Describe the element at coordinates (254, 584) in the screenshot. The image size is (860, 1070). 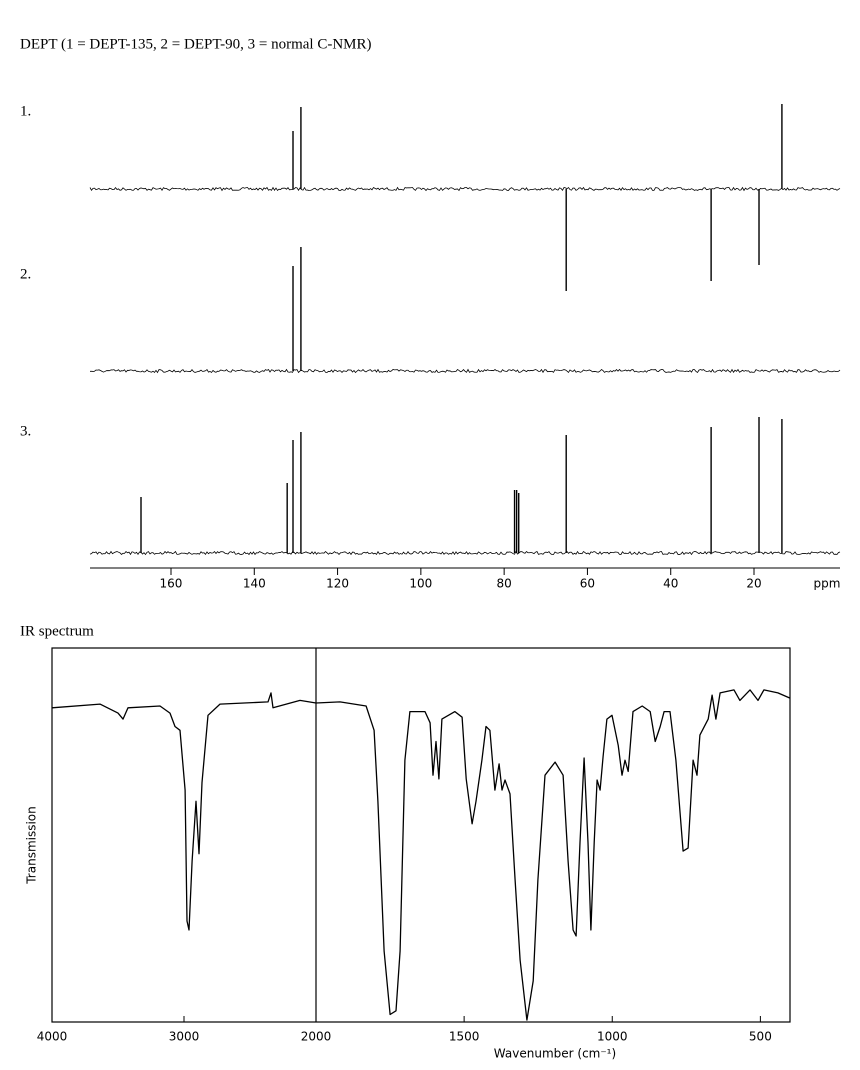
I see `x-tick-label: 140` at that location.